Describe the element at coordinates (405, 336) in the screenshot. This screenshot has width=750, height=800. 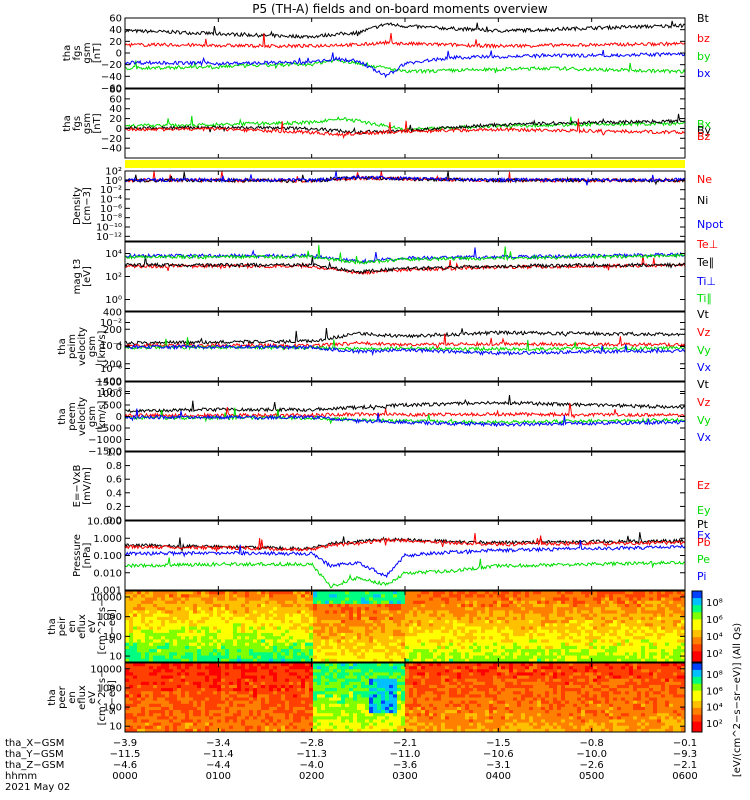
I see `series-line-Vt` at that location.